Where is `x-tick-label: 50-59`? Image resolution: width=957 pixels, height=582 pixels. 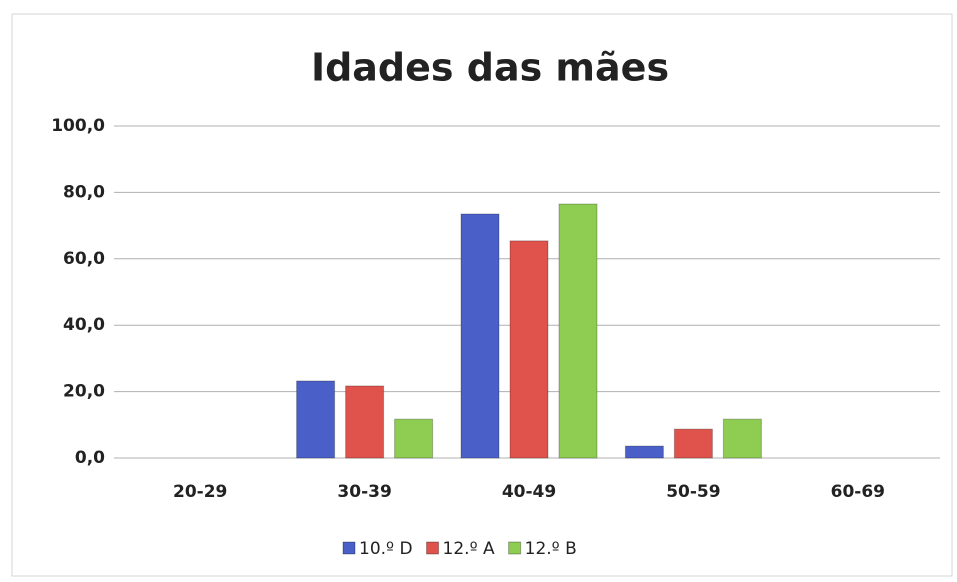 x-tick-label: 50-59 is located at coordinates (693, 492).